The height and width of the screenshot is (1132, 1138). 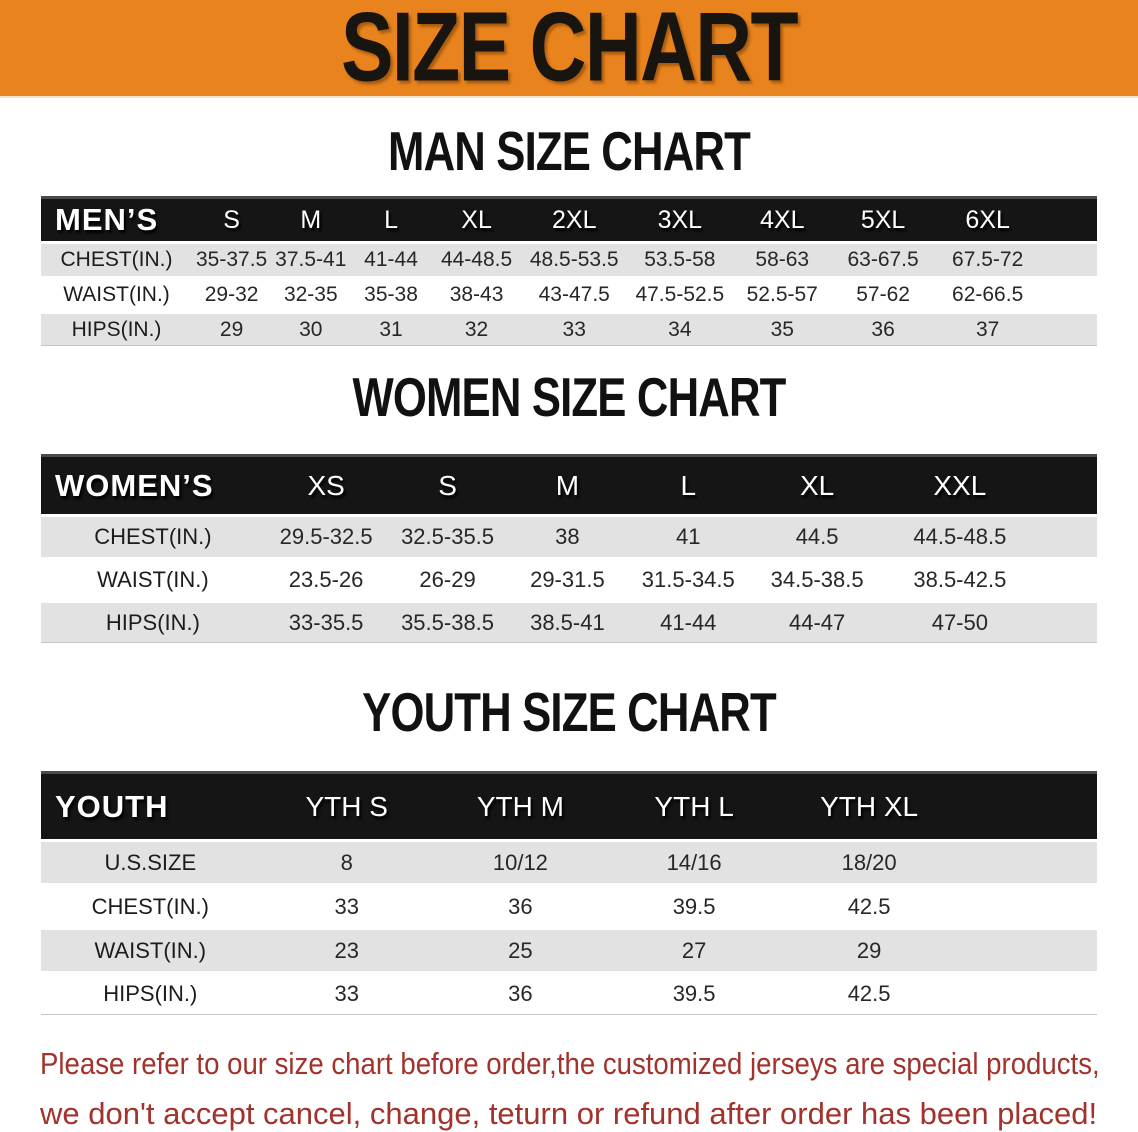 What do you see at coordinates (782, 293) in the screenshot?
I see `size-value-cell: 52.5-57` at bounding box center [782, 293].